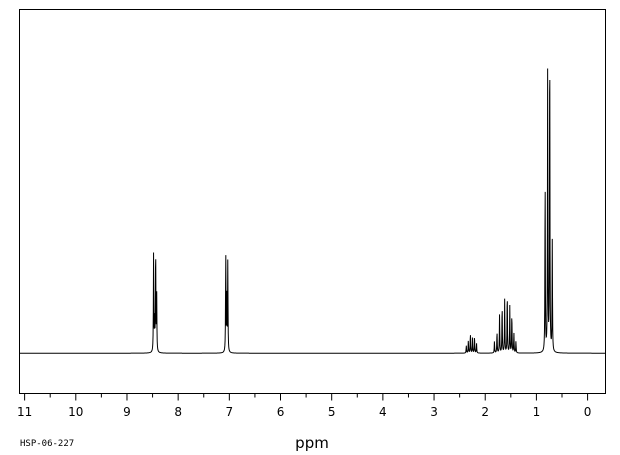  Describe the element at coordinates (281, 412) in the screenshot. I see `x-tick-label: 6` at that location.